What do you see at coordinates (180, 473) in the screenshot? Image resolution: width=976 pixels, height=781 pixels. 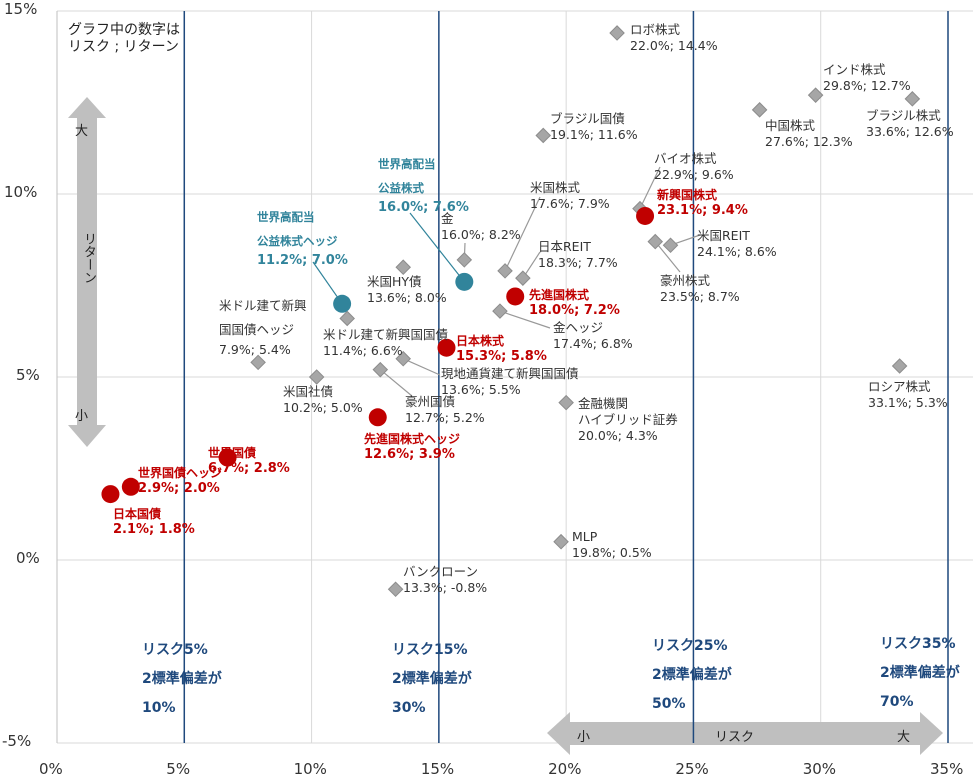 I see `data-label-name: 世界国債ヘッジ` at bounding box center [180, 473].